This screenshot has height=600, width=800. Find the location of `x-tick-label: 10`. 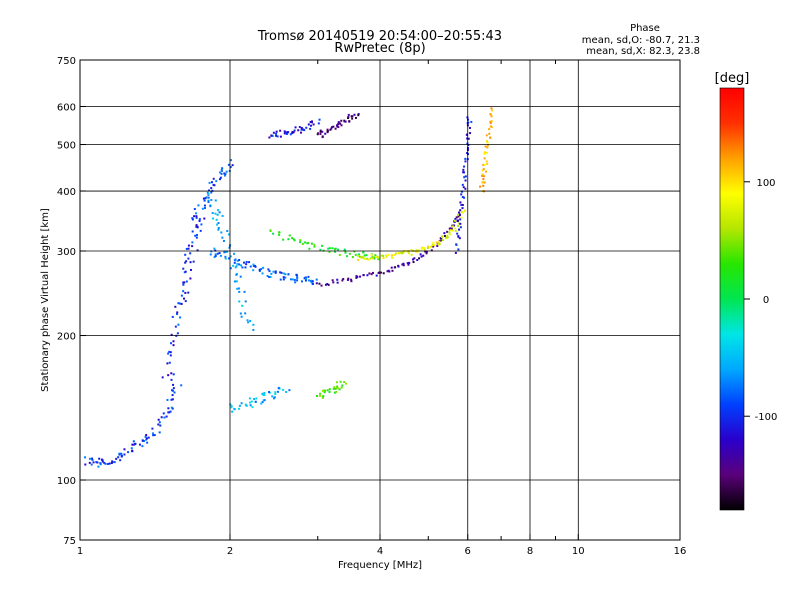

x-tick-label: 10 is located at coordinates (578, 551).